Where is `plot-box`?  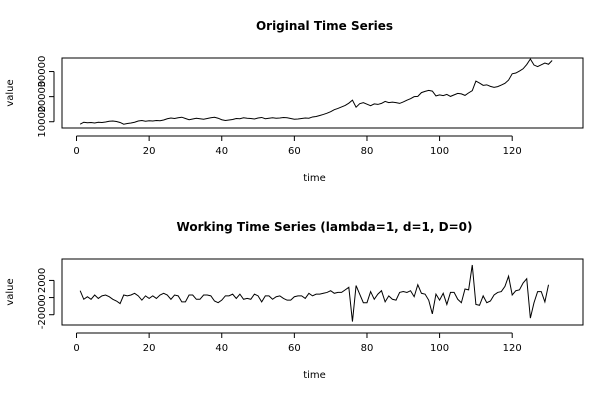 plot-box is located at coordinates (322, 292).